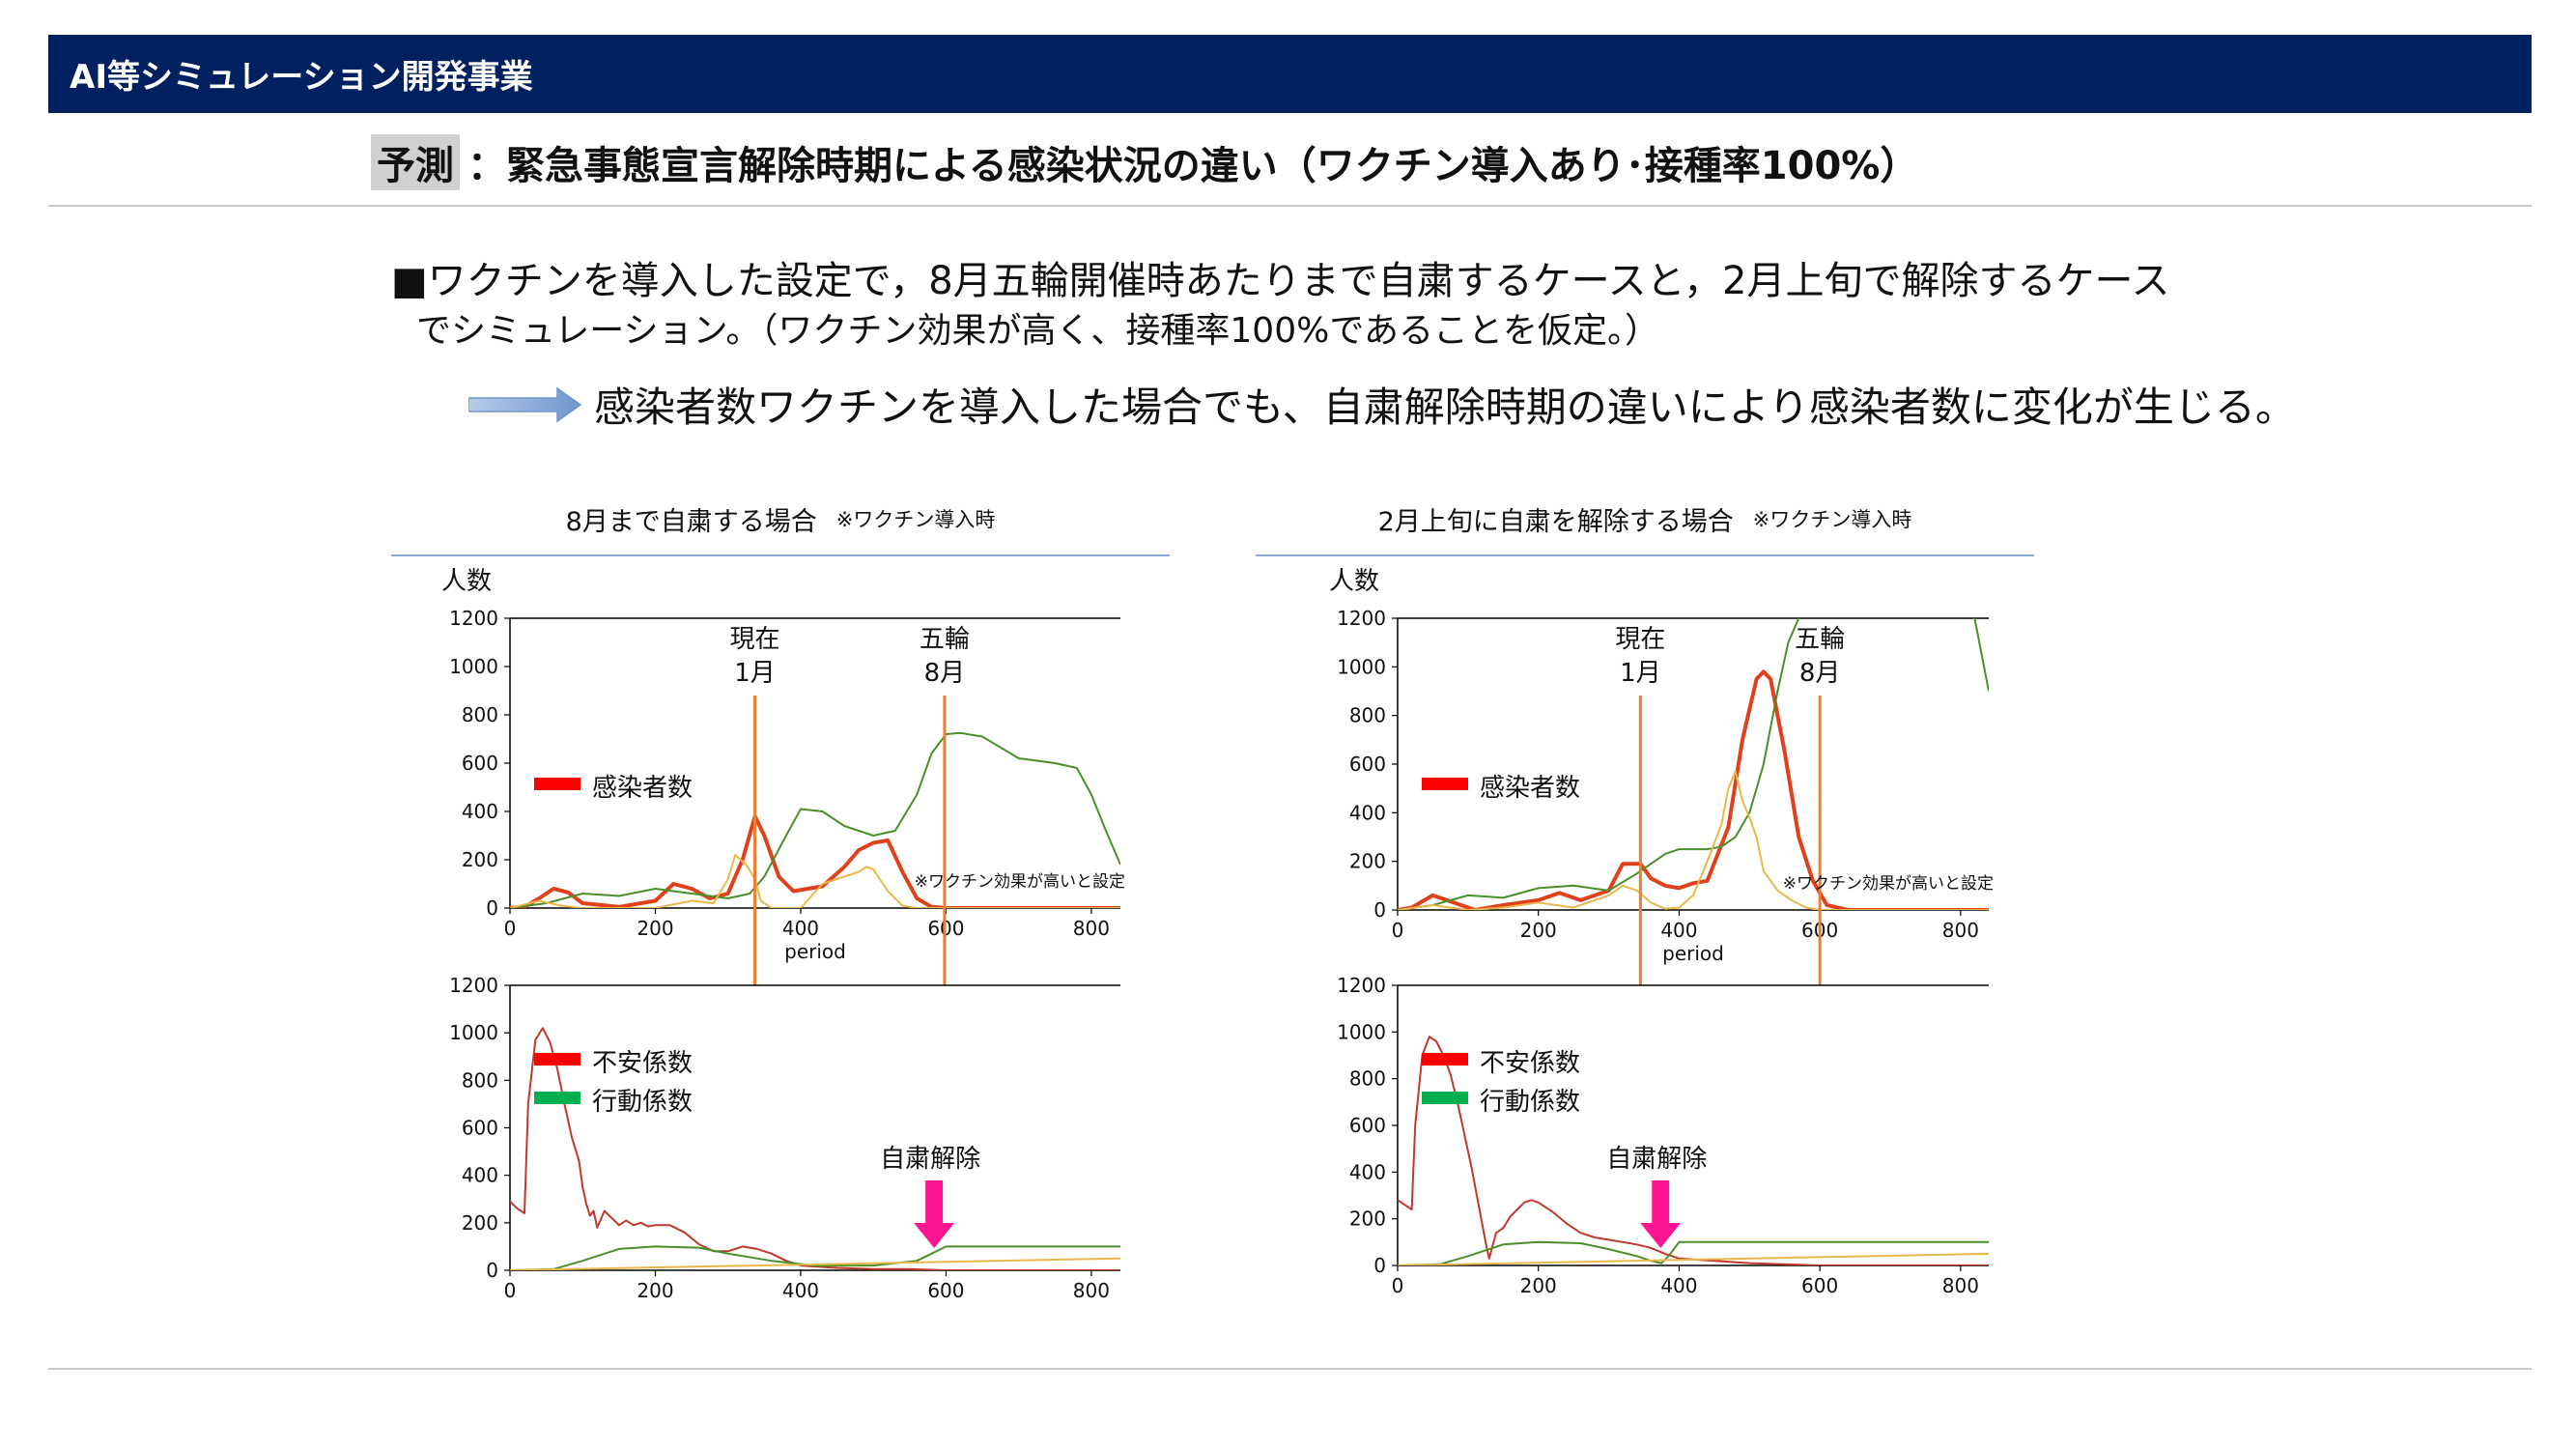 This screenshot has width=2576, height=1449. I want to click on title-divider, so click(1290, 206).